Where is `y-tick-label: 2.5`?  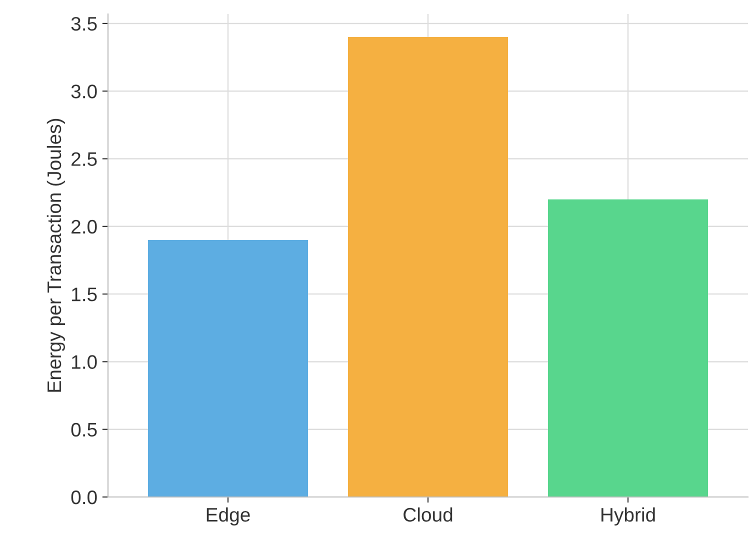
y-tick-label: 2.5 is located at coordinates (84, 159).